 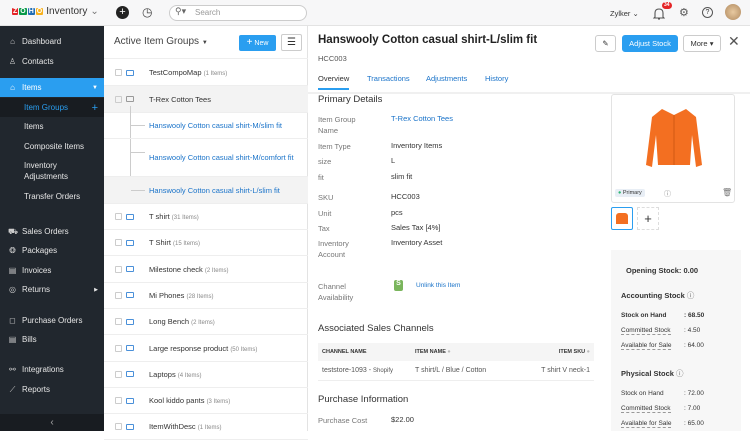 I want to click on sidebar-item-contacts: ♙ Contacts, so click(x=52, y=61).